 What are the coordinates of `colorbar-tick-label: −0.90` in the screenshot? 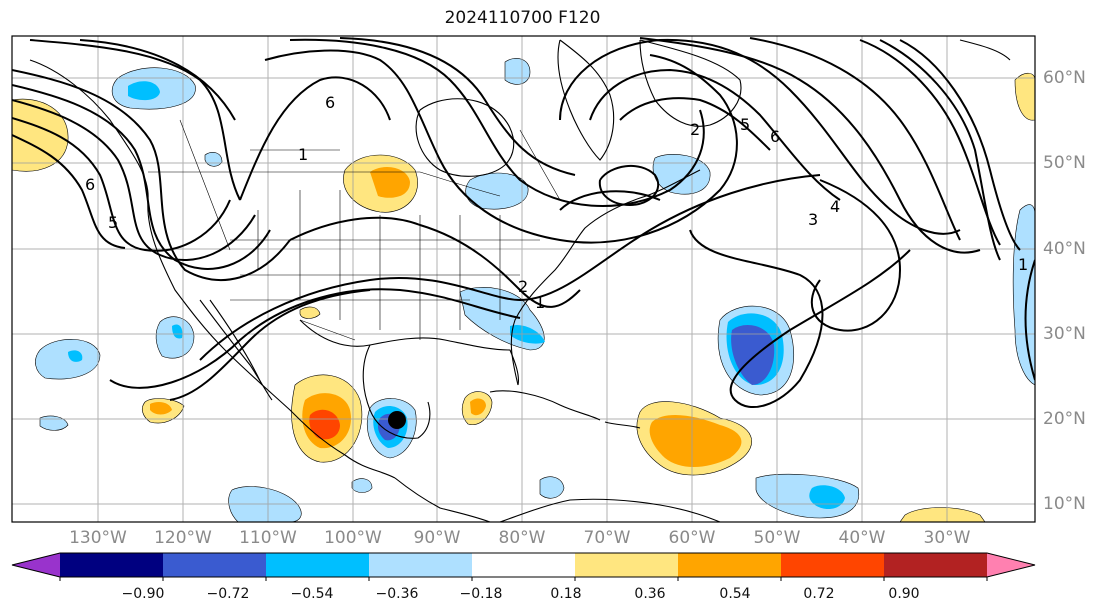 It's located at (143, 594).